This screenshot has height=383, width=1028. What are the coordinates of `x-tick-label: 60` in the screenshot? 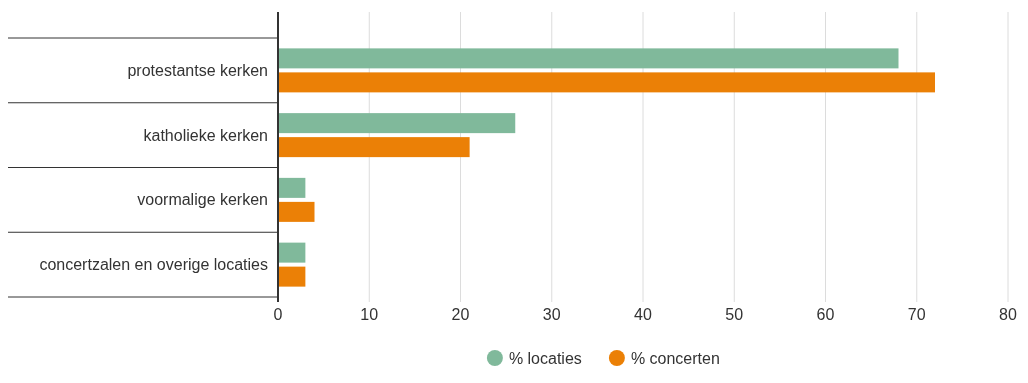 It's located at (825, 314).